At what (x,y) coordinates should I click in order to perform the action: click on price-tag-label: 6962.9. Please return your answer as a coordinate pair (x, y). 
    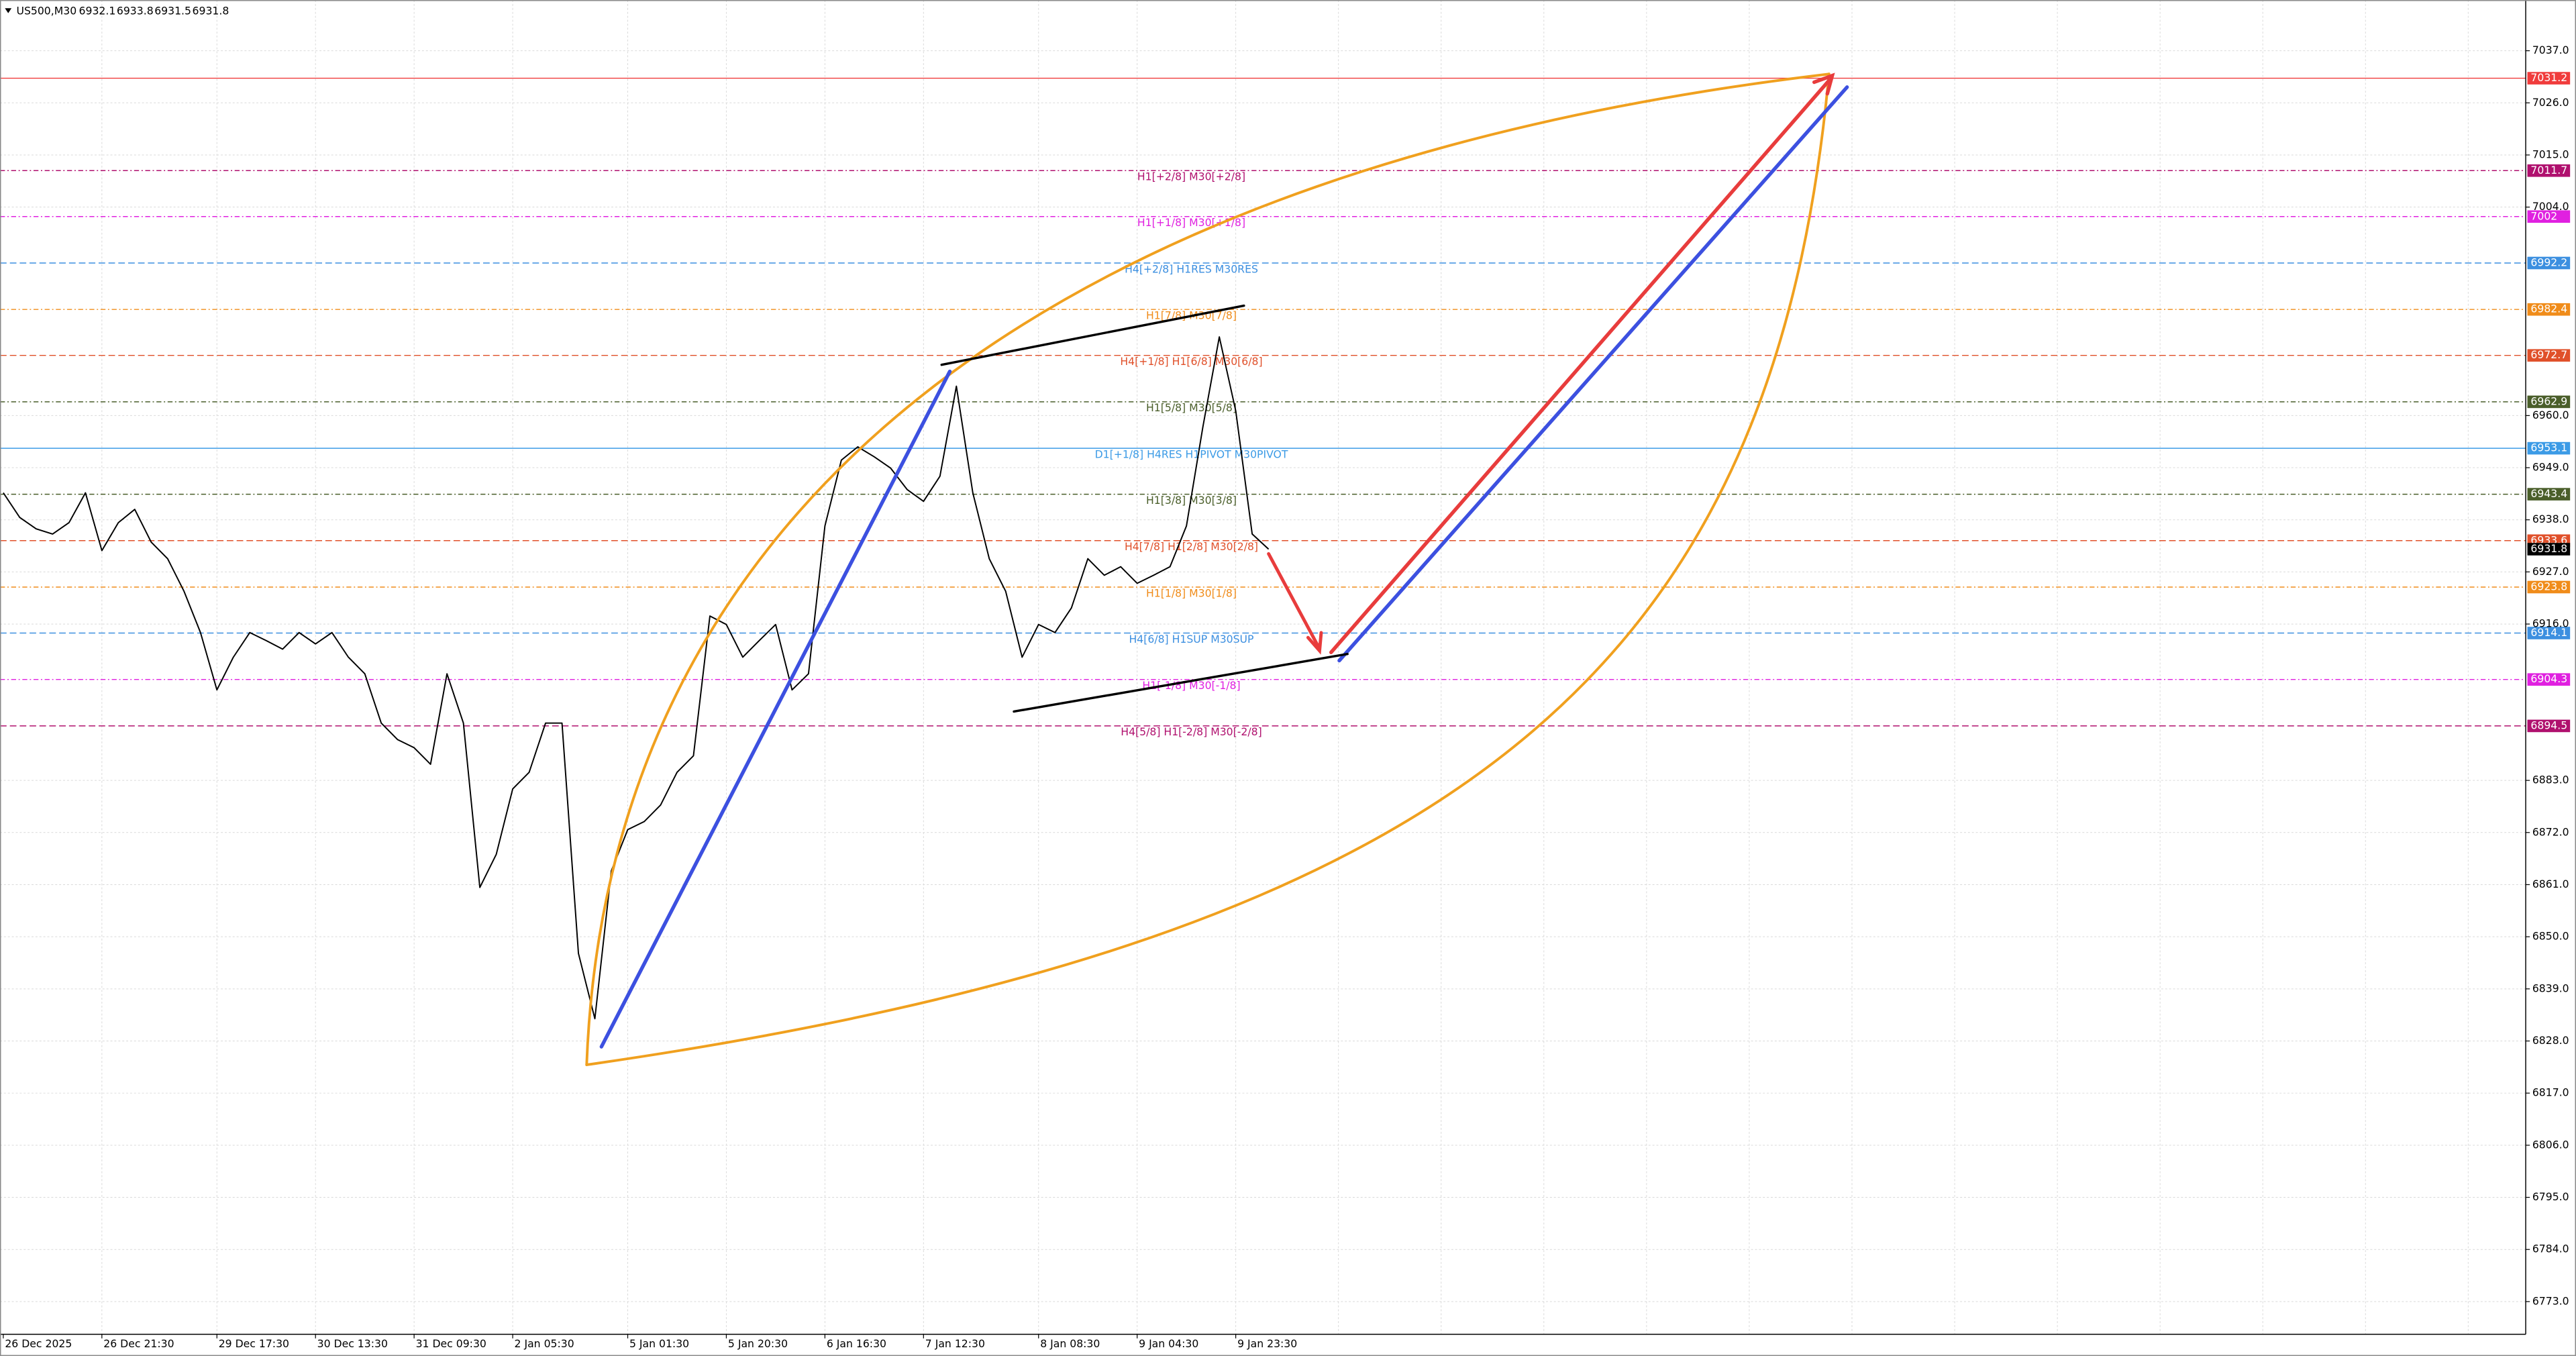
    Looking at the image, I should click on (2548, 401).